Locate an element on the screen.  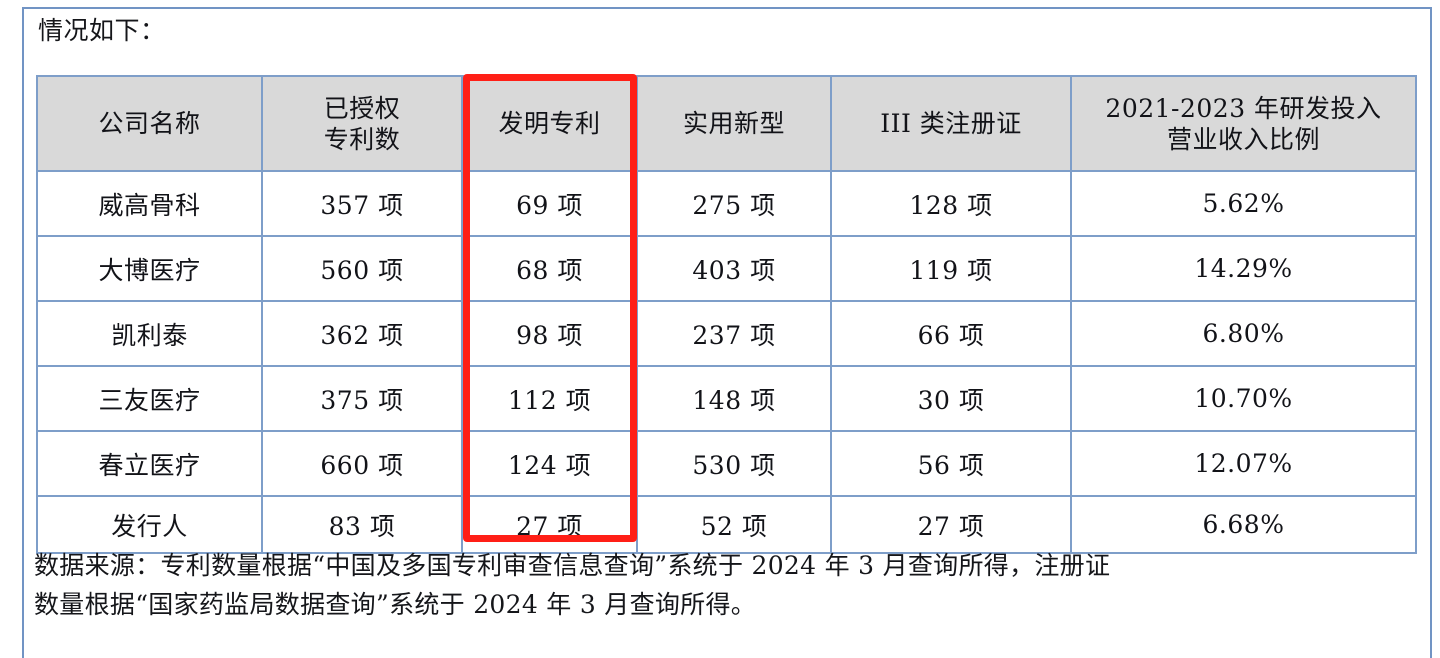
cell-utility: 530 项 is located at coordinates (734, 463).